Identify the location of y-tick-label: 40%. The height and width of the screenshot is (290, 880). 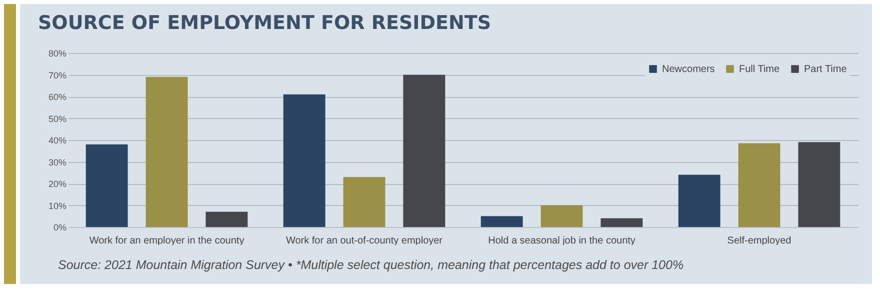
(57, 141).